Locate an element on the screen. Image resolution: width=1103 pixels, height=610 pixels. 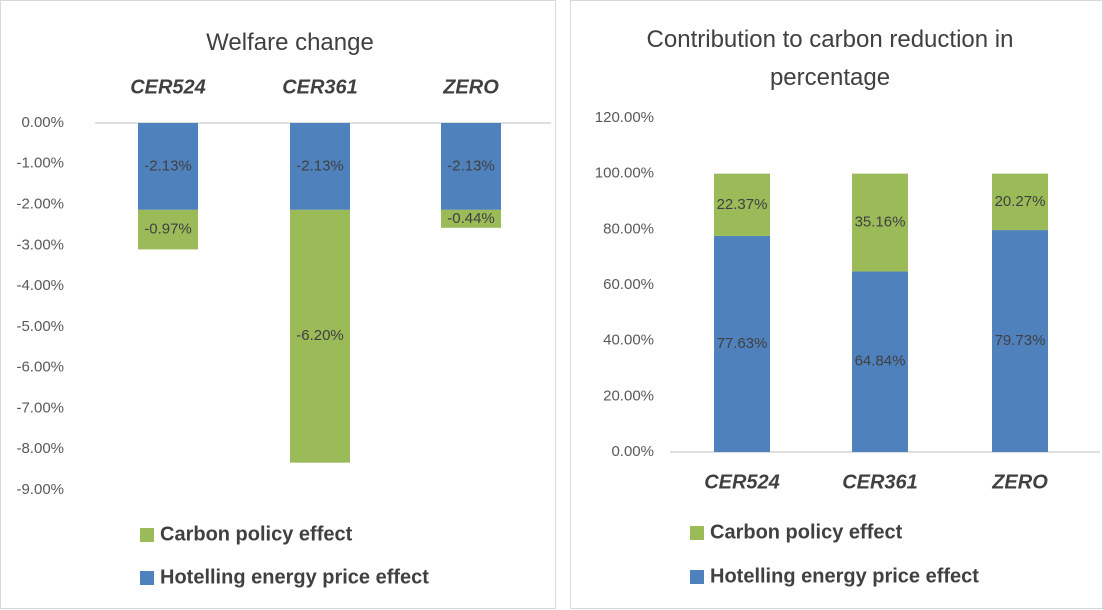
y-tick-label: -6.00% is located at coordinates (40, 367).